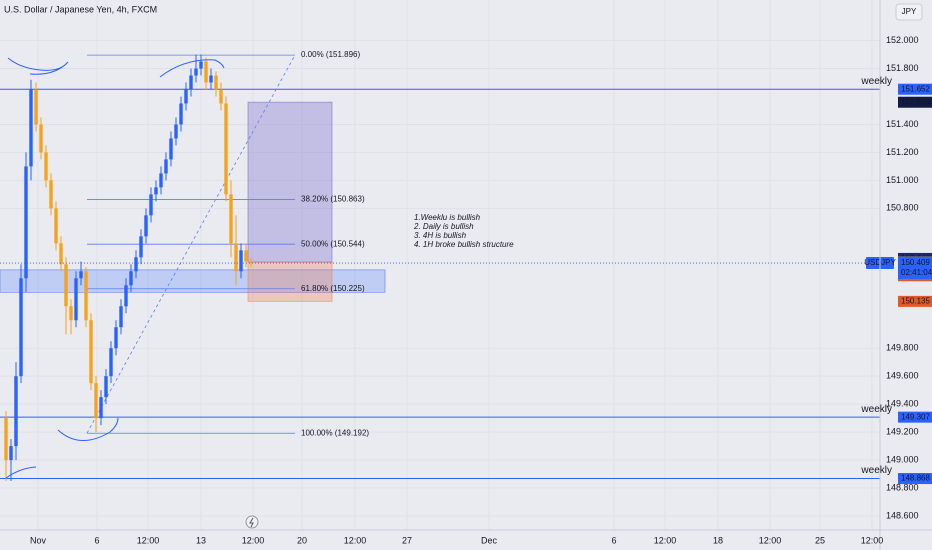 The image size is (932, 550). What do you see at coordinates (302, 540) in the screenshot?
I see `x-tick-label: 20` at bounding box center [302, 540].